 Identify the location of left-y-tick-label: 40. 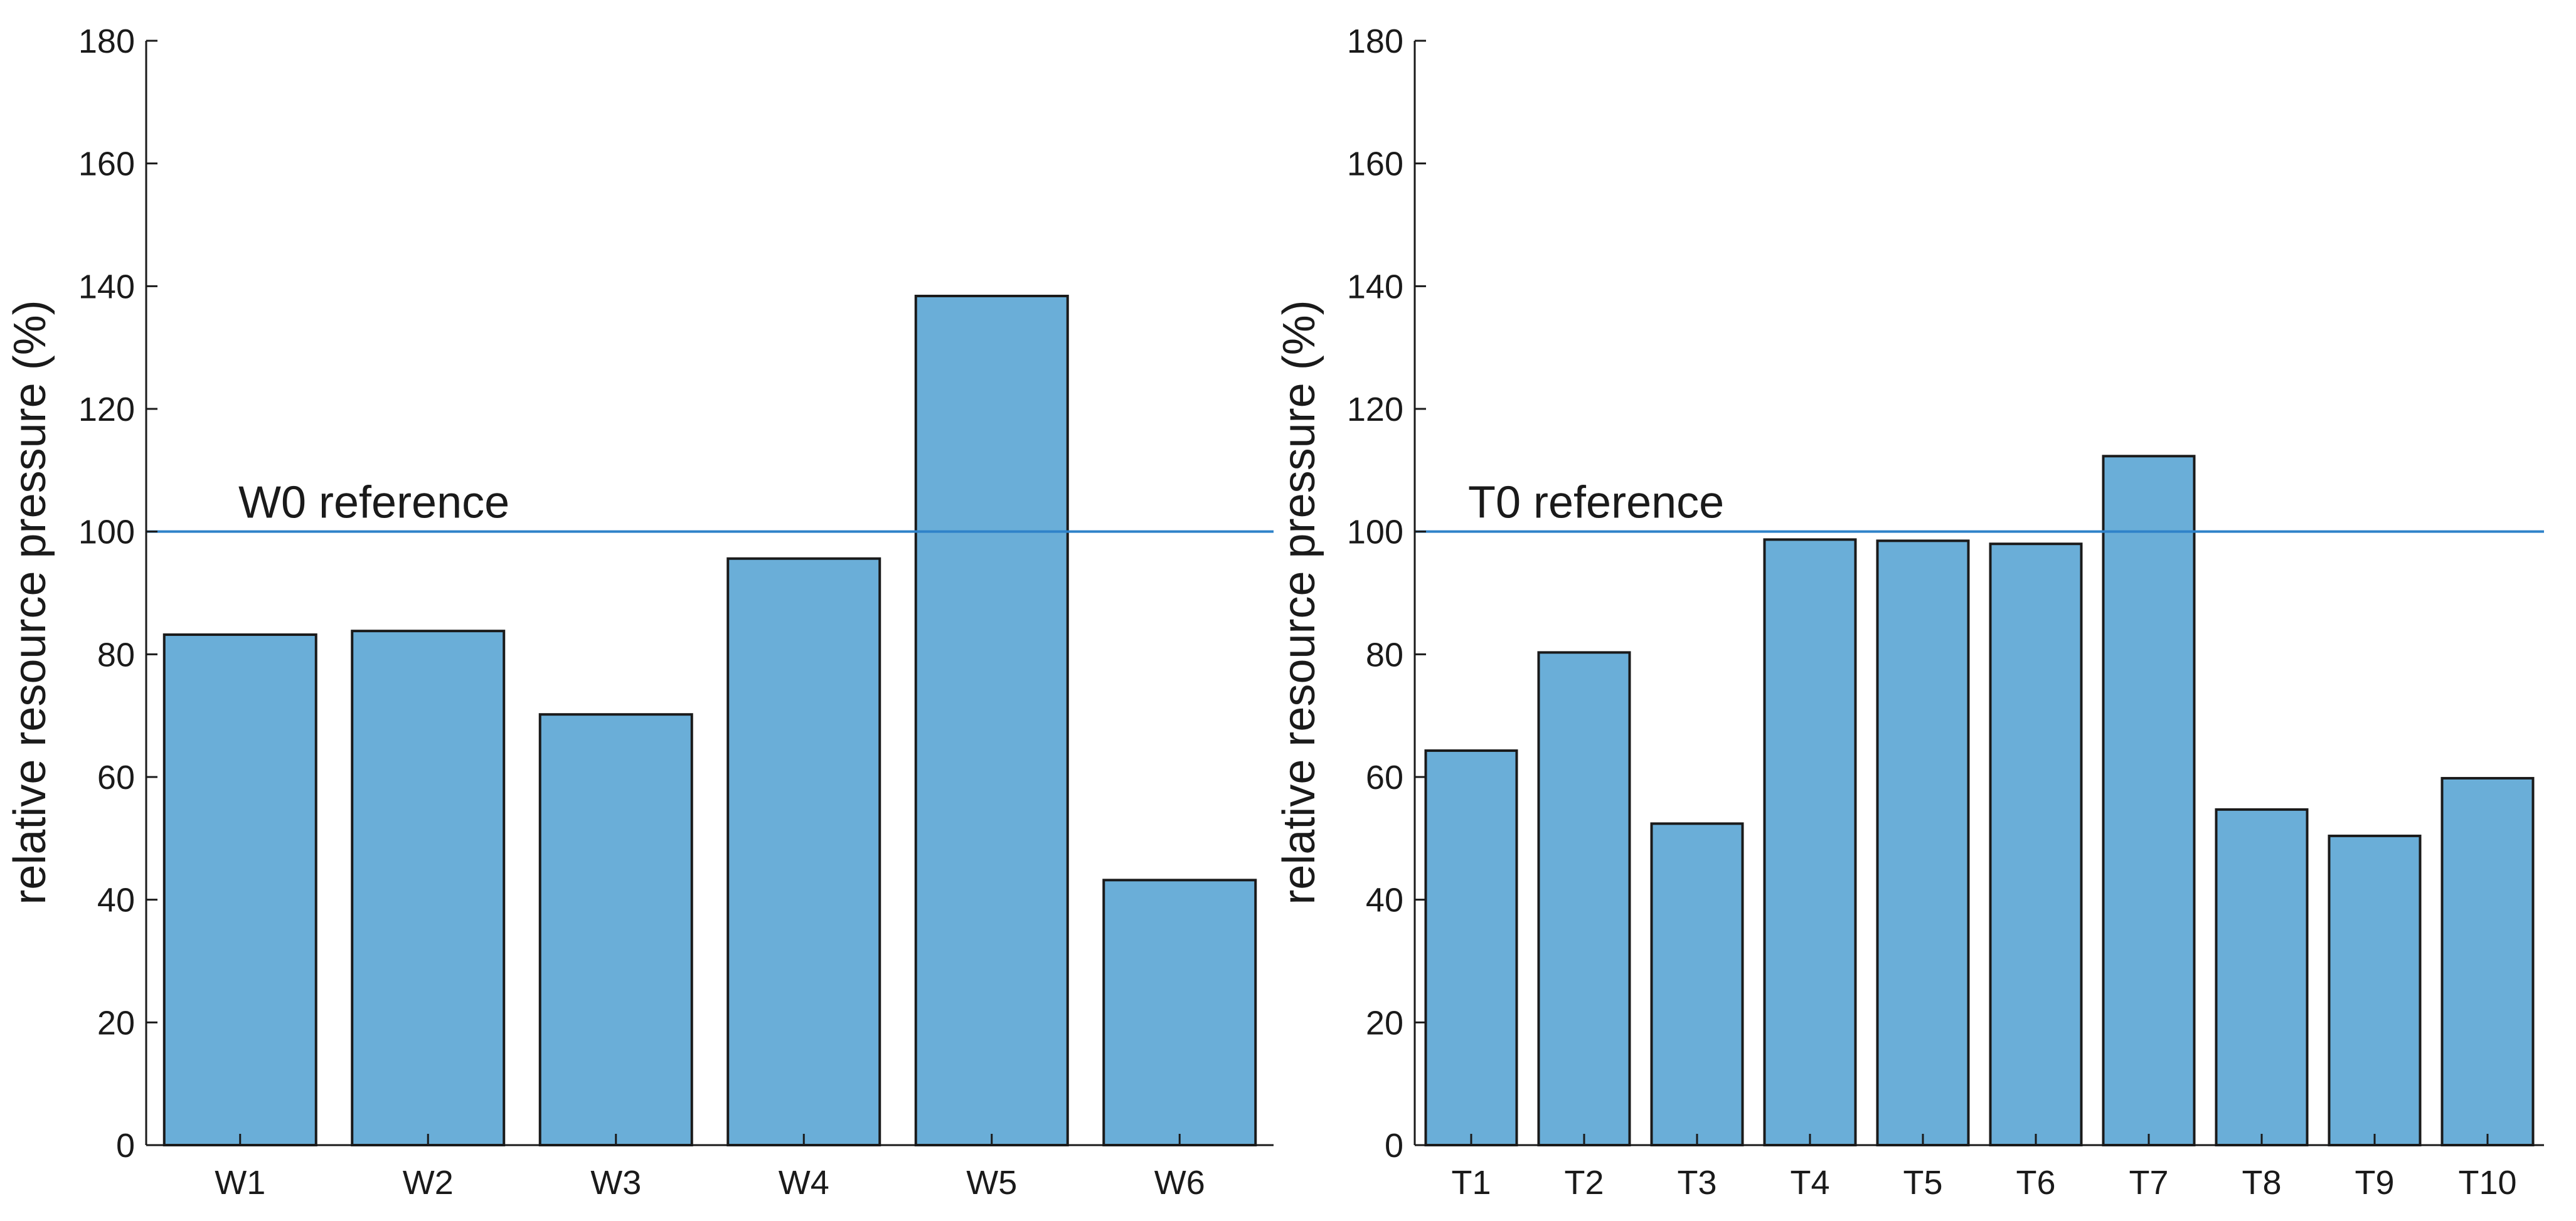
(116, 900).